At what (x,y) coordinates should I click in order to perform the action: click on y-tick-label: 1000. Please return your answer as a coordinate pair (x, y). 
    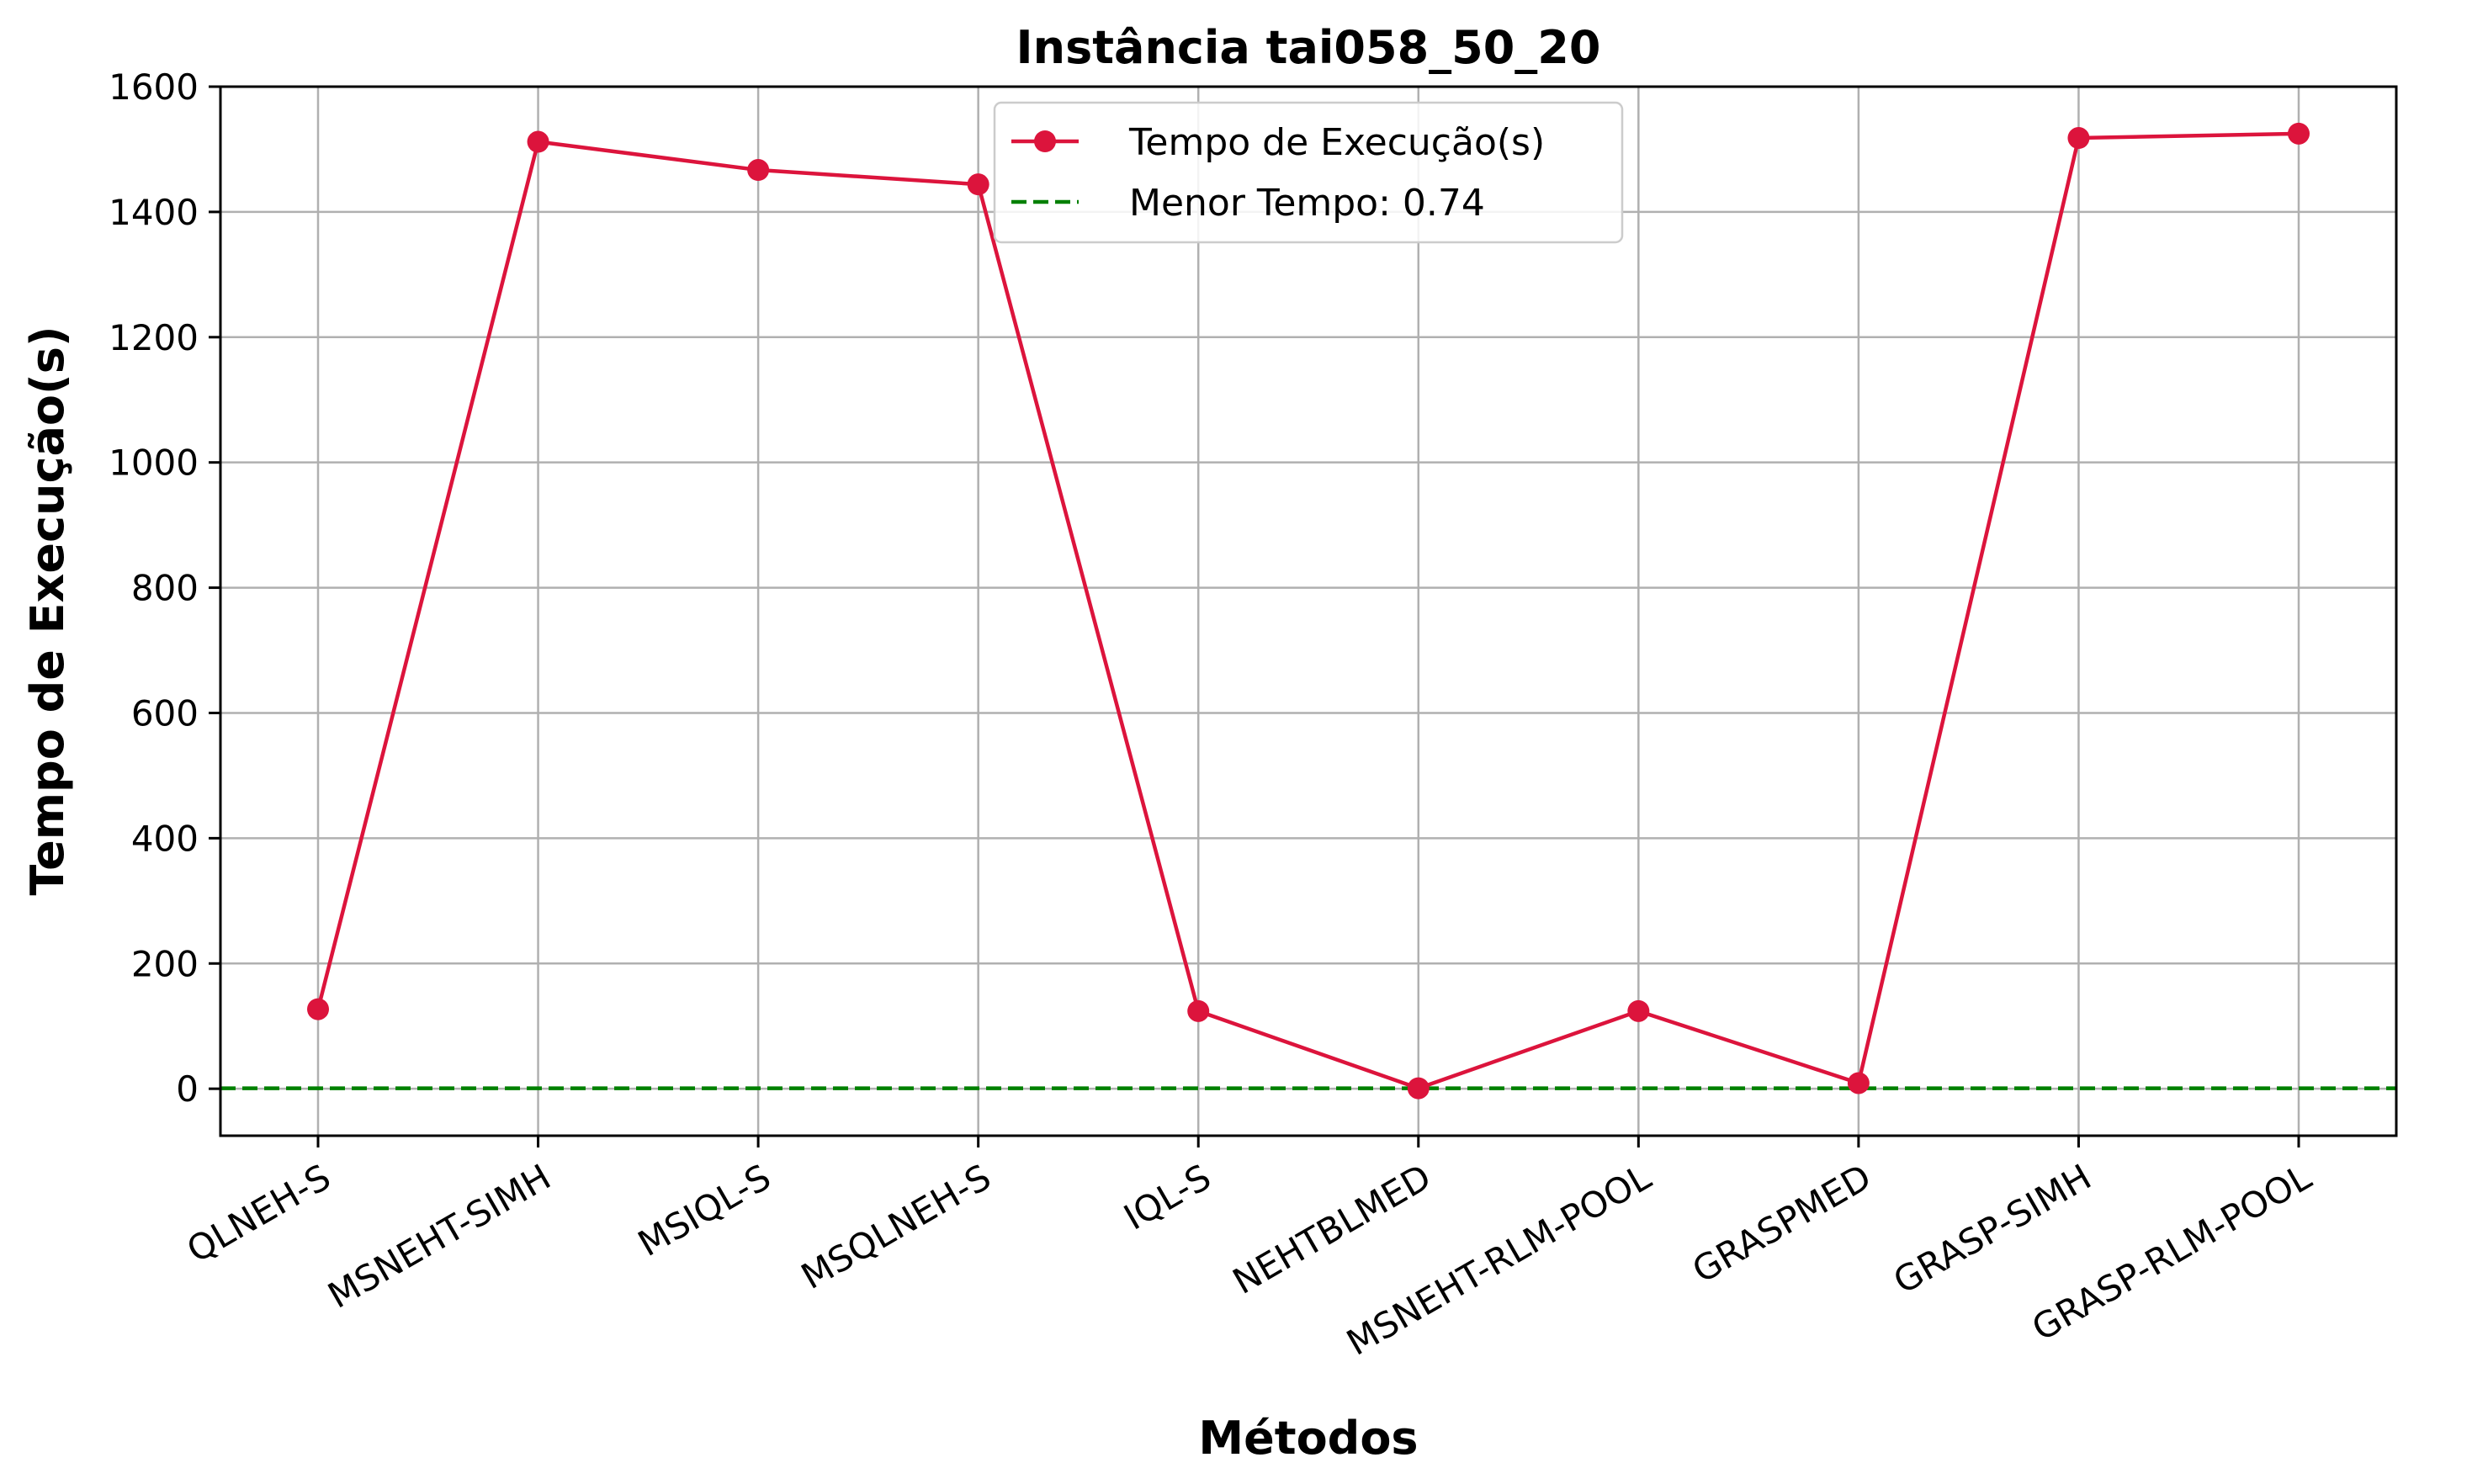
    Looking at the image, I should click on (154, 463).